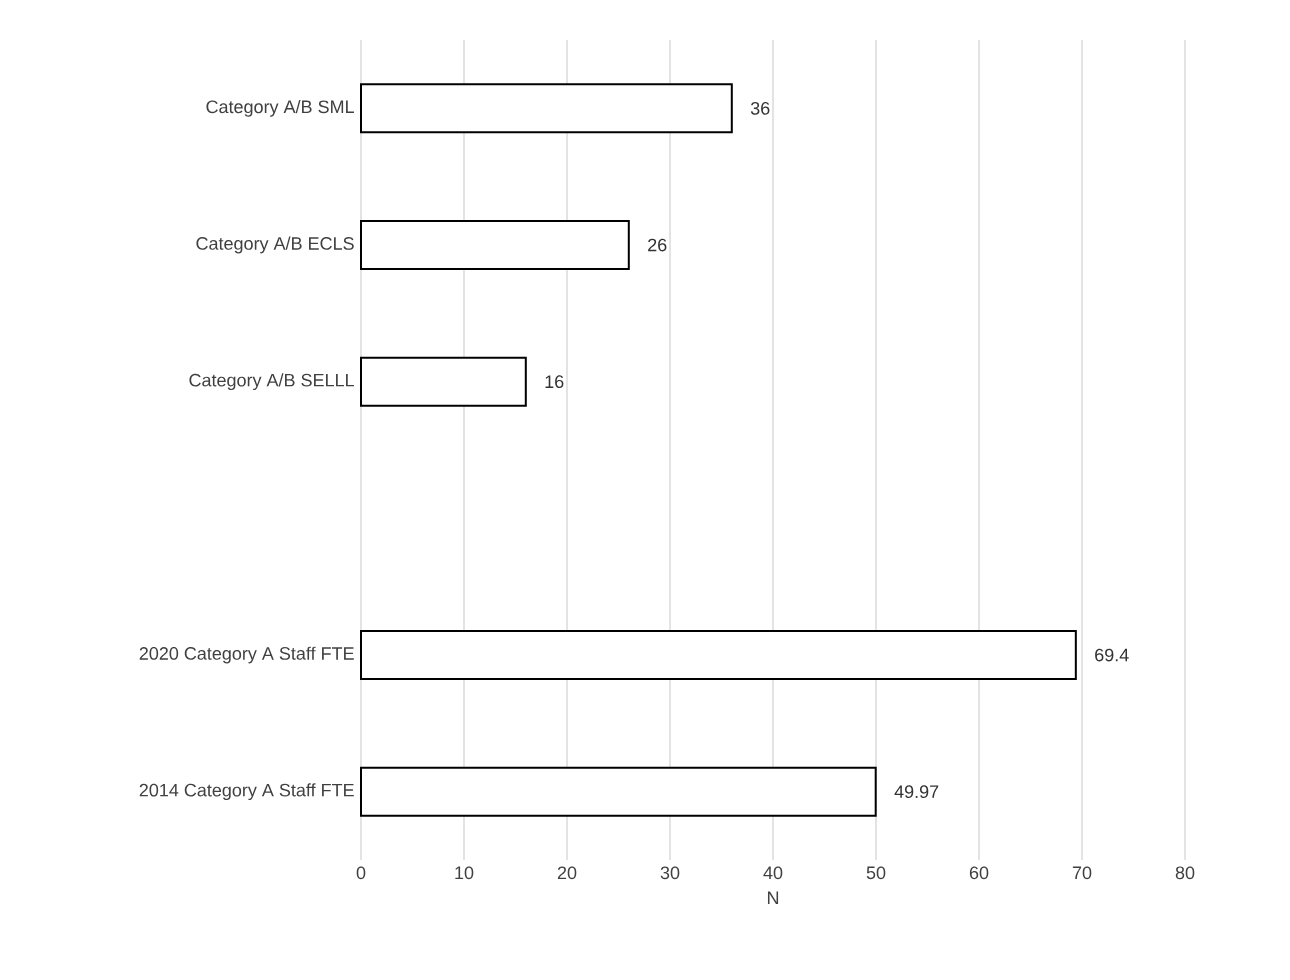  Describe the element at coordinates (1082, 873) in the screenshot. I see `x-tick-label: 70` at that location.